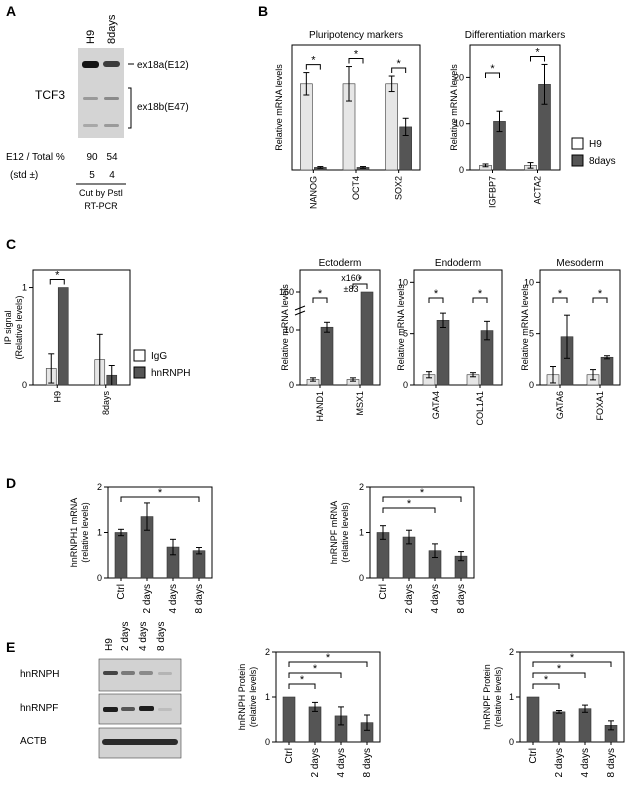  I want to click on legend-label: hnRNPH, so click(170, 373).